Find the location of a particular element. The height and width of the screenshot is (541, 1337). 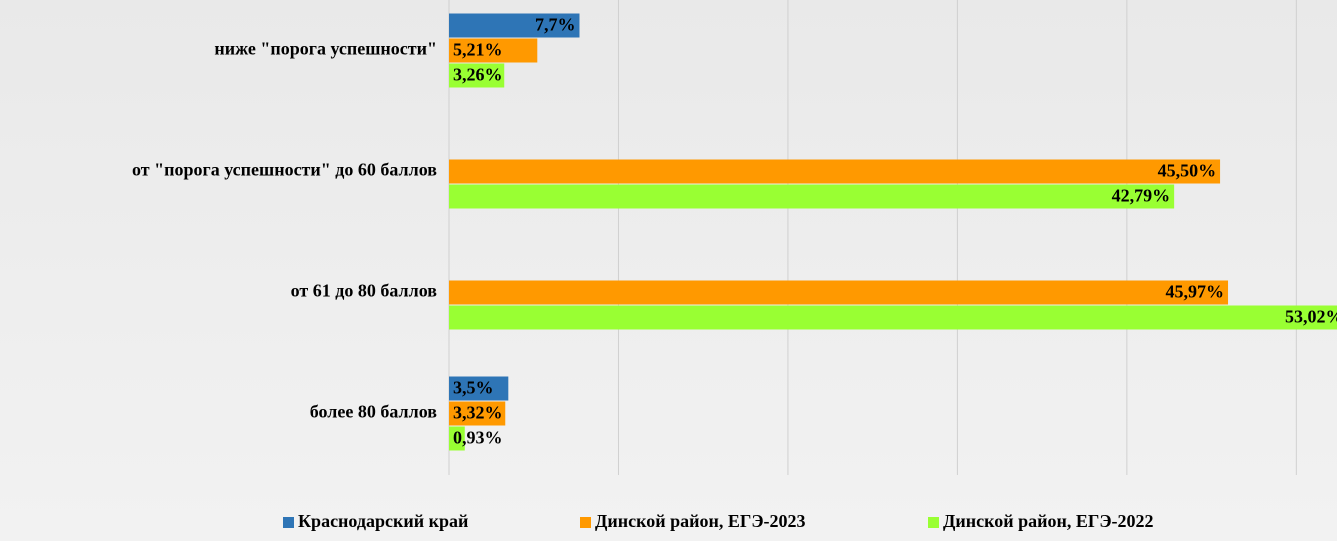

y-tick-label: от "порога успешности" до 60 баллов is located at coordinates (284, 170).